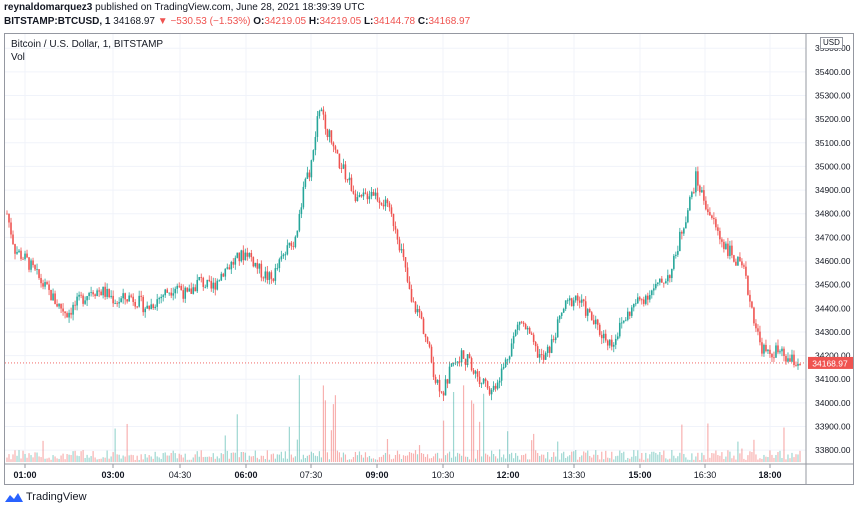 The width and height of the screenshot is (860, 512). Describe the element at coordinates (769, 475) in the screenshot. I see `x-tick-label: 18:00` at that location.